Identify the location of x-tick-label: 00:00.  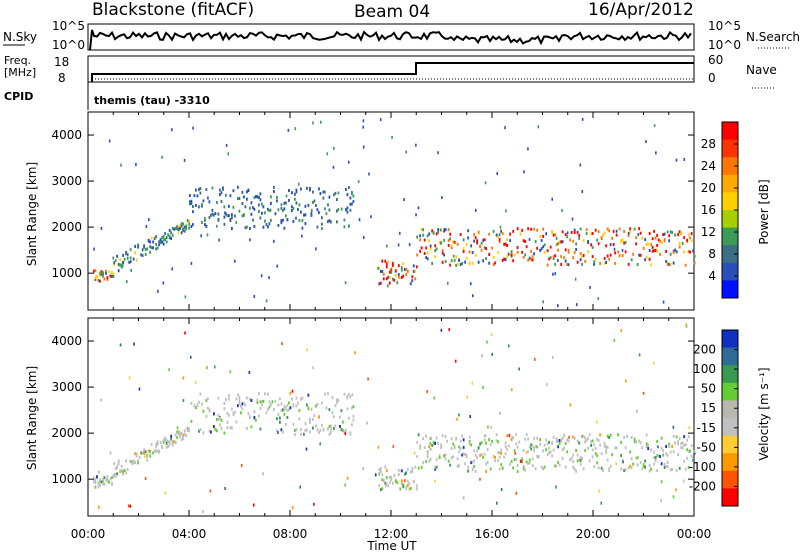
(694, 534).